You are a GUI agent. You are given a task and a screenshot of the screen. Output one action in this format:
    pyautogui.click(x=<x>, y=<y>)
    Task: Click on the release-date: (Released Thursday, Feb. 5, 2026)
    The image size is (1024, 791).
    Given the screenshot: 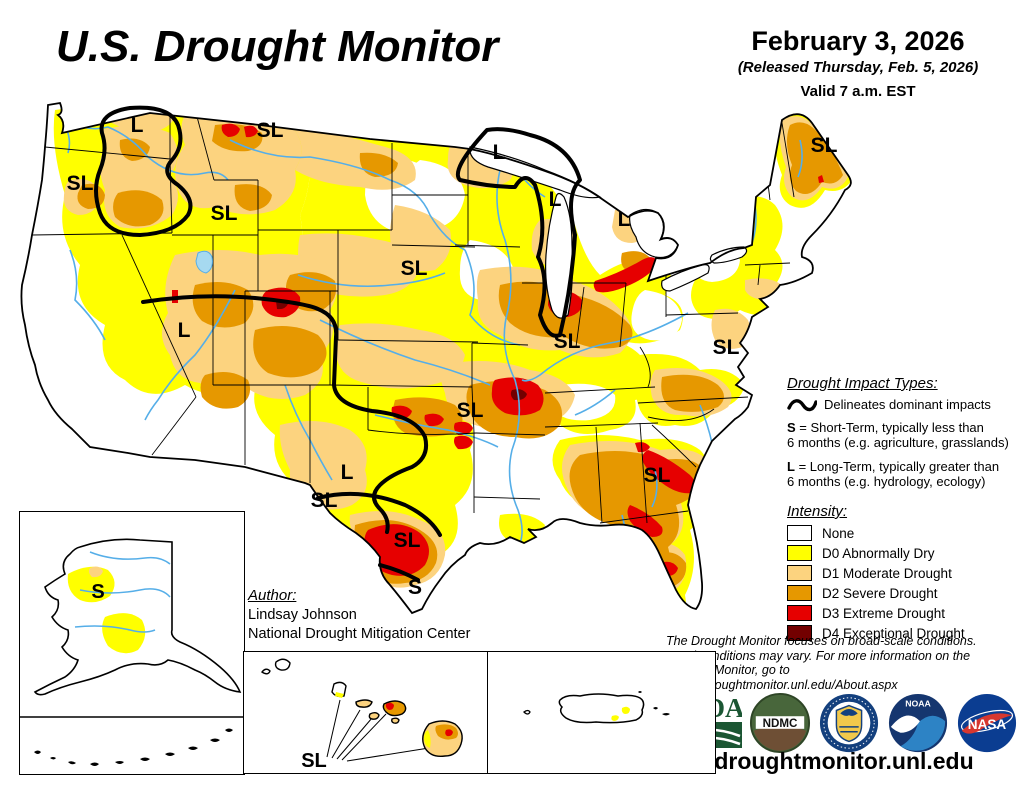 What is the action you would take?
    pyautogui.click(x=858, y=67)
    